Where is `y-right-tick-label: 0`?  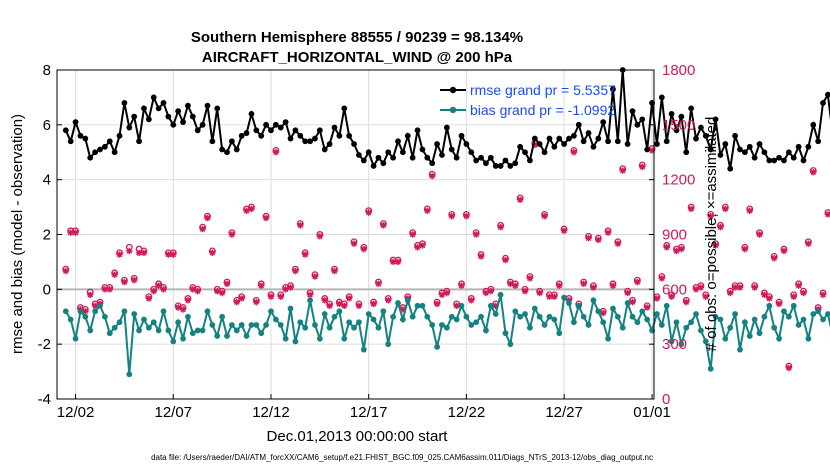
y-right-tick-label: 0 is located at coordinates (666, 399).